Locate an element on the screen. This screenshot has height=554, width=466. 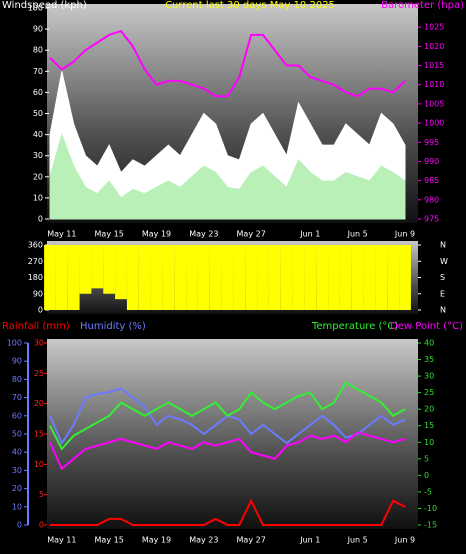
legend-label: Rainfall (mm) is located at coordinates (36, 326).